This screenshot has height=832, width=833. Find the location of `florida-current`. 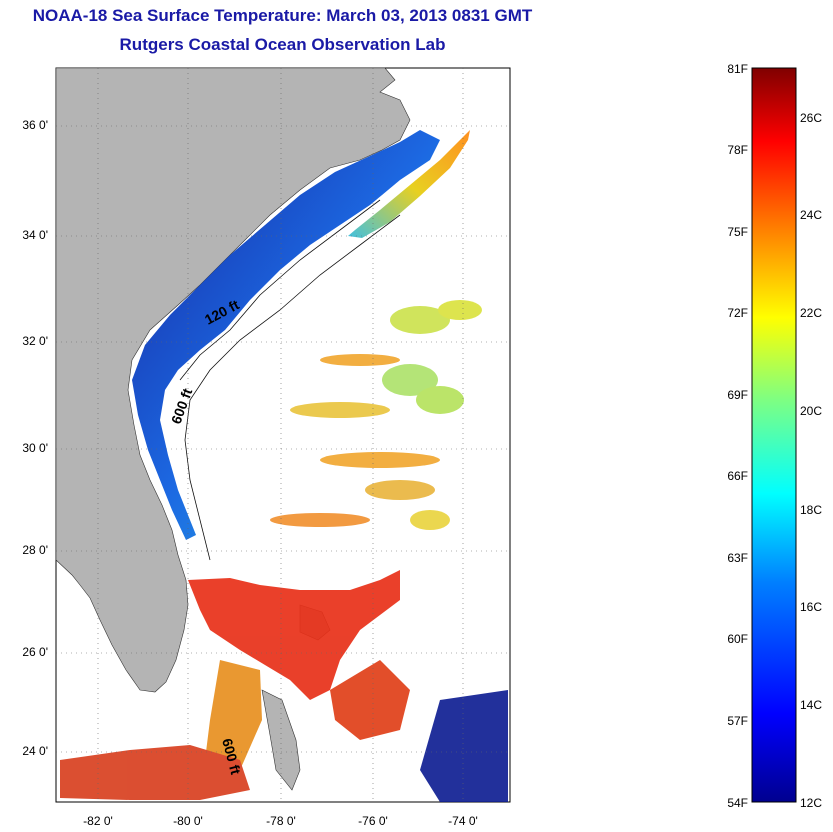

florida-current is located at coordinates (235, 685).